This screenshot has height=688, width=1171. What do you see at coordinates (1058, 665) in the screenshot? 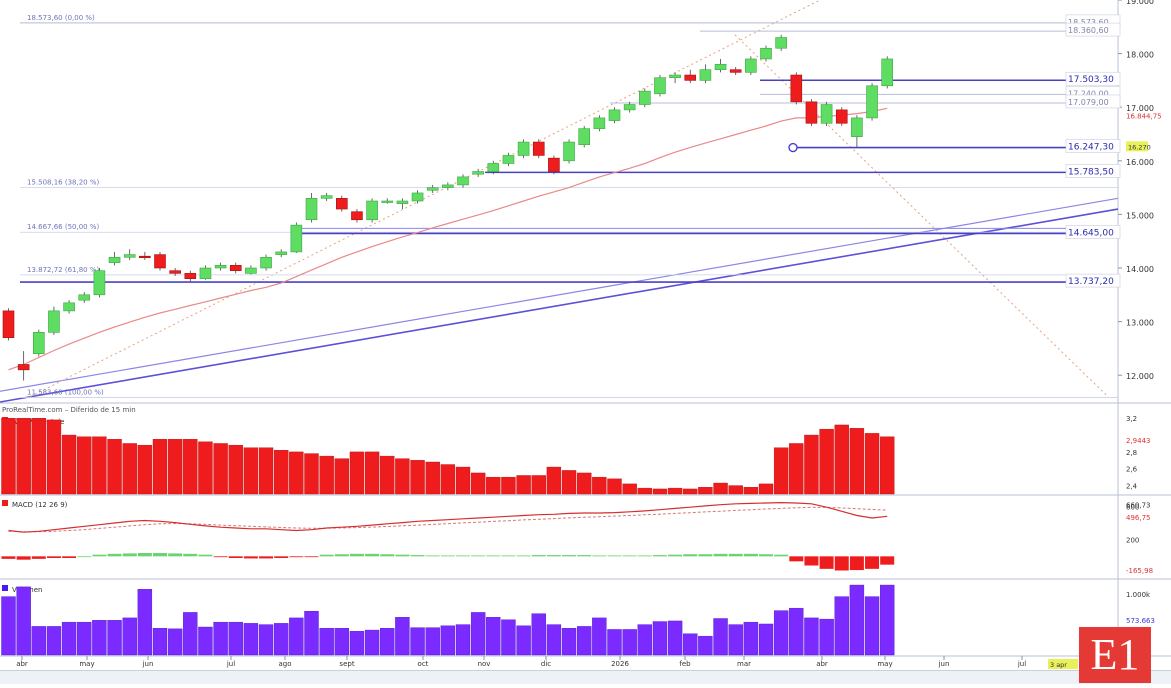
I see `date-badge-label: 3 apr` at bounding box center [1058, 665].